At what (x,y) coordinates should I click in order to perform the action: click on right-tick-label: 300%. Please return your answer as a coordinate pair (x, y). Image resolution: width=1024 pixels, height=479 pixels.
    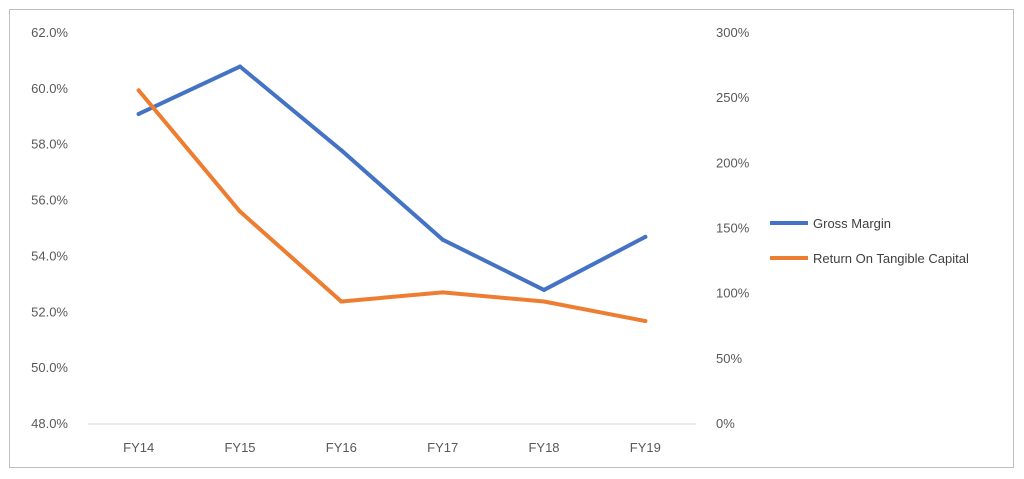
    Looking at the image, I should click on (733, 32).